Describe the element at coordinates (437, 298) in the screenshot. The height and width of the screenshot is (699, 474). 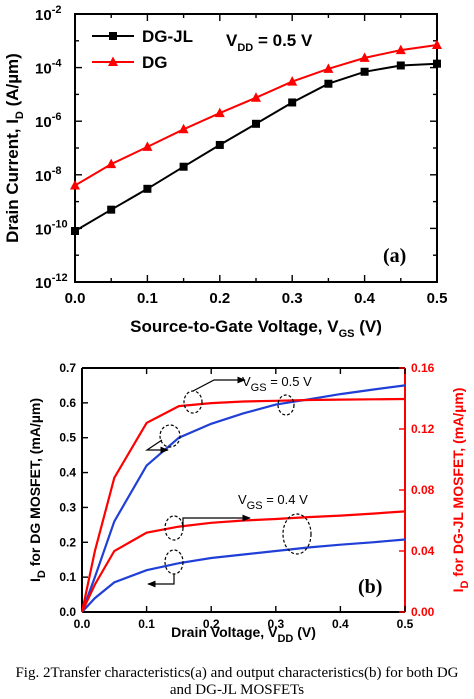
I see `x-tick-label-a: 0.5` at that location.